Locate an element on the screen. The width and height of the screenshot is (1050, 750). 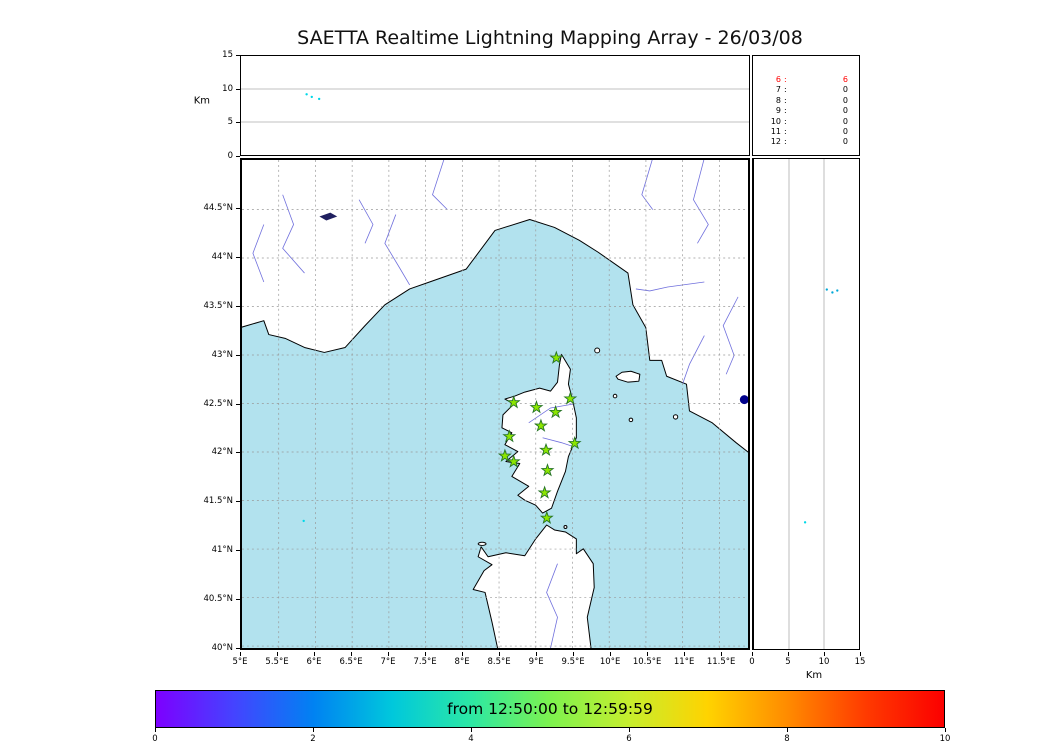
count-row: 12: 0 is located at coordinates (806, 142).